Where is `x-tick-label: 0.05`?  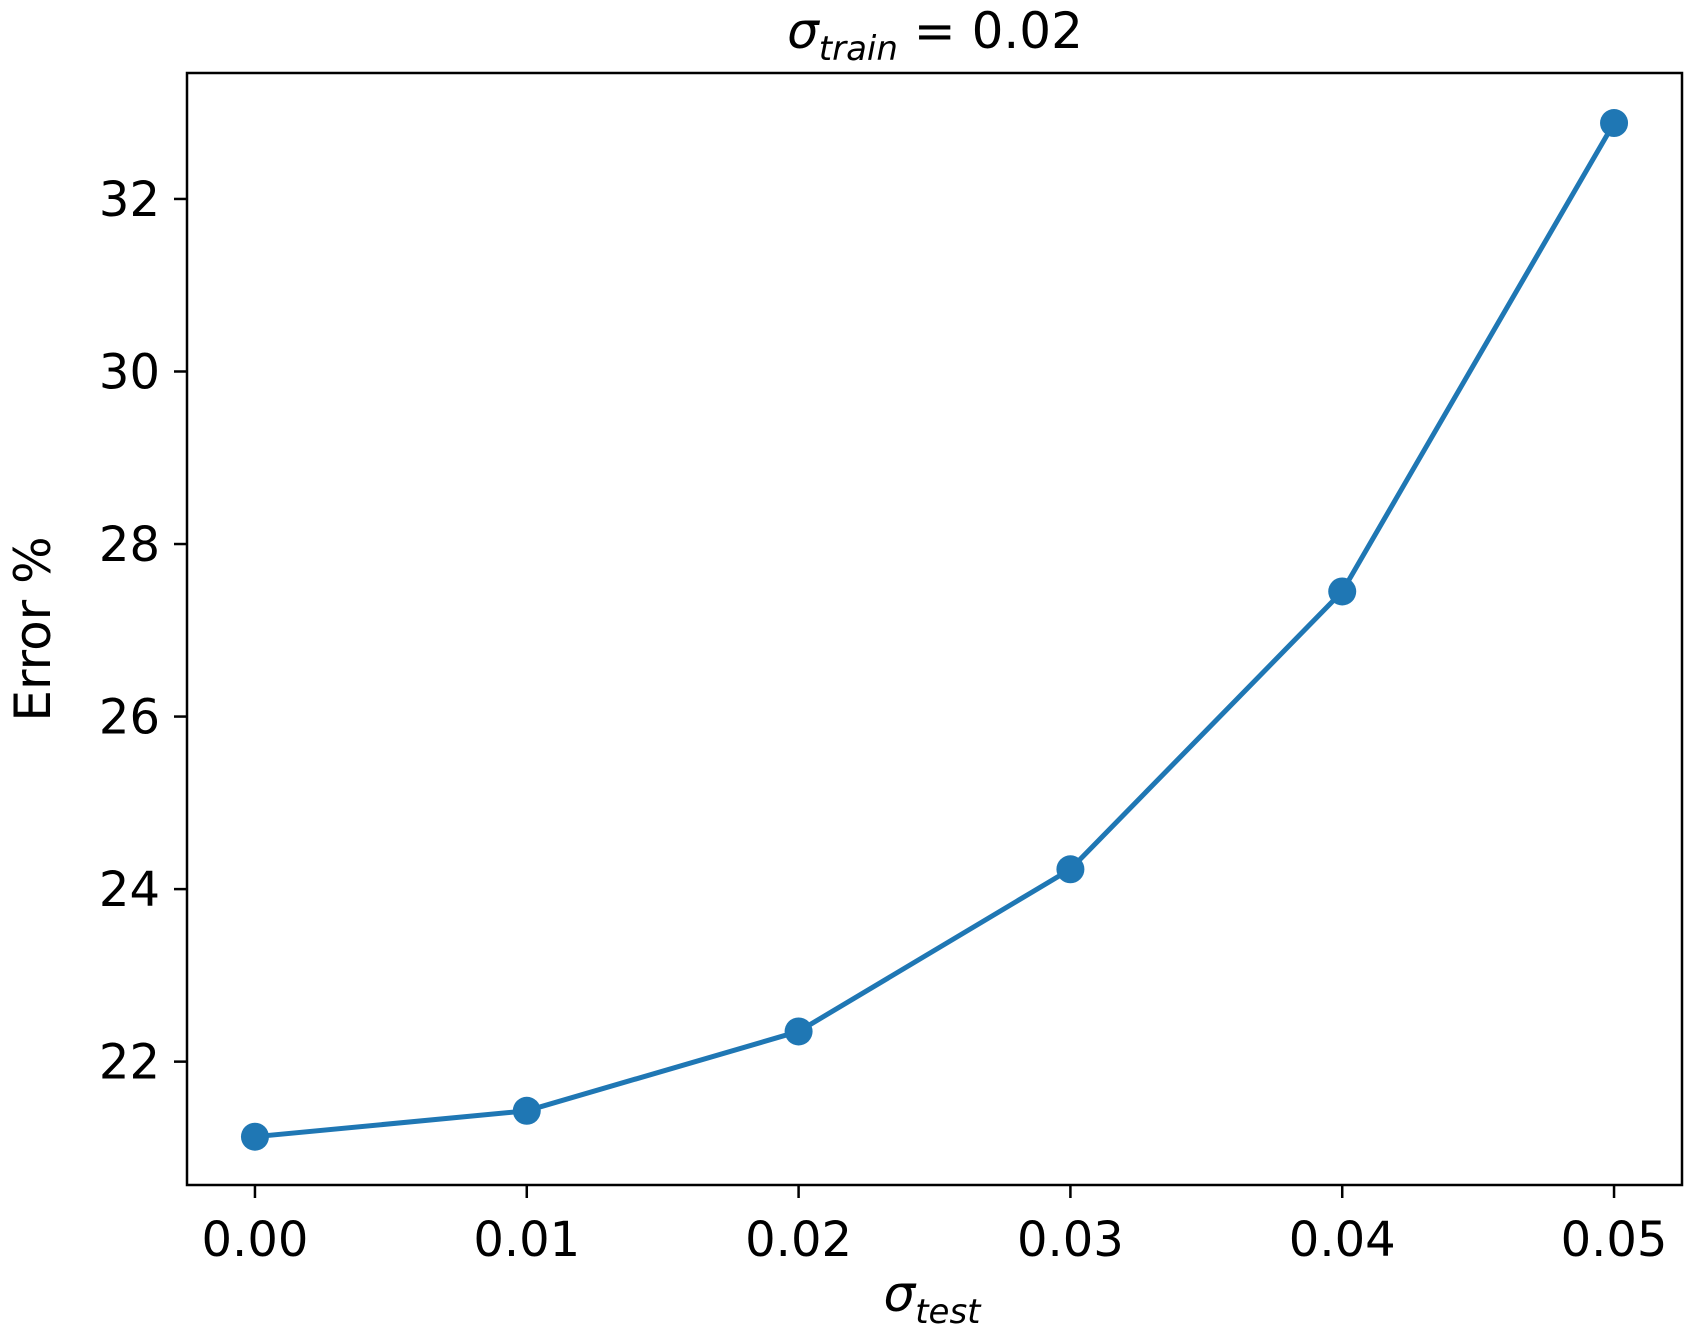 x-tick-label: 0.05 is located at coordinates (1614, 1240).